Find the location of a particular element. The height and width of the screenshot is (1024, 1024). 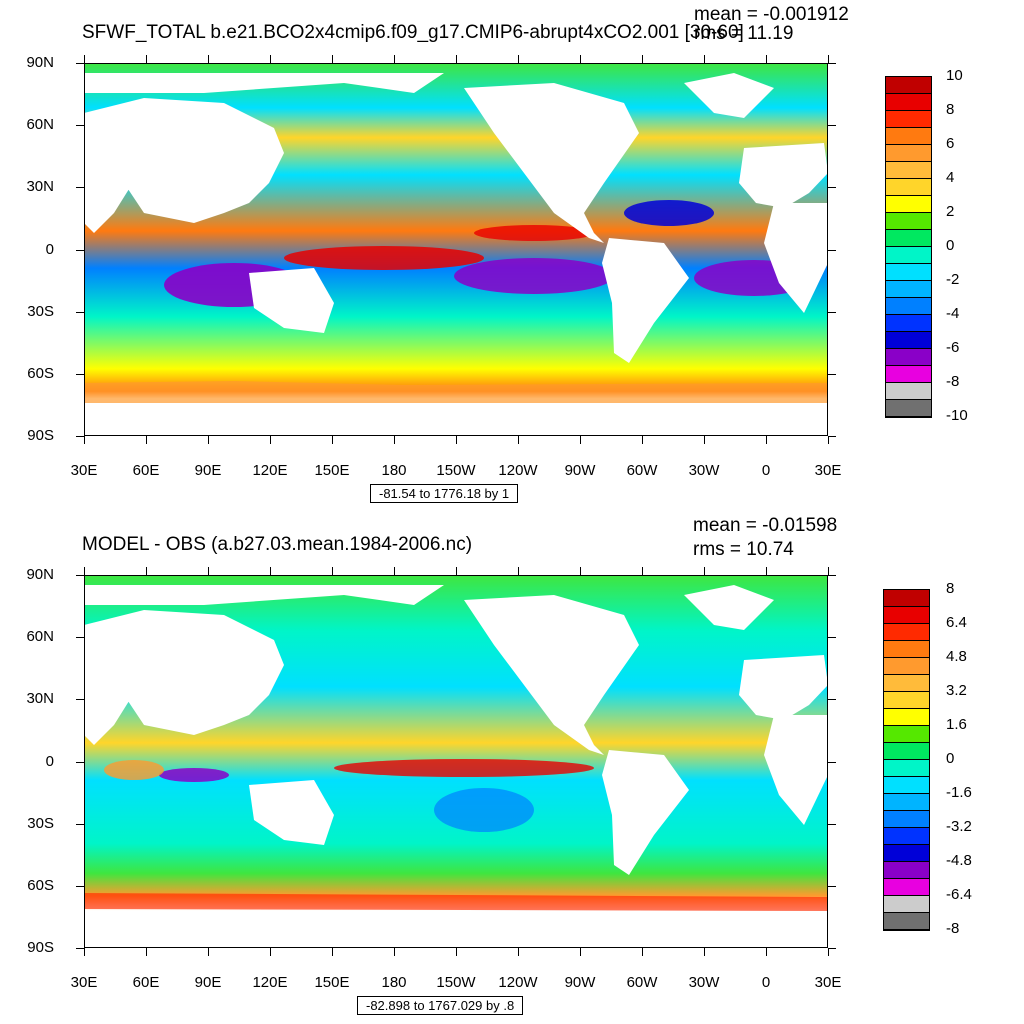

south-pacific-minimum is located at coordinates (534, 276).